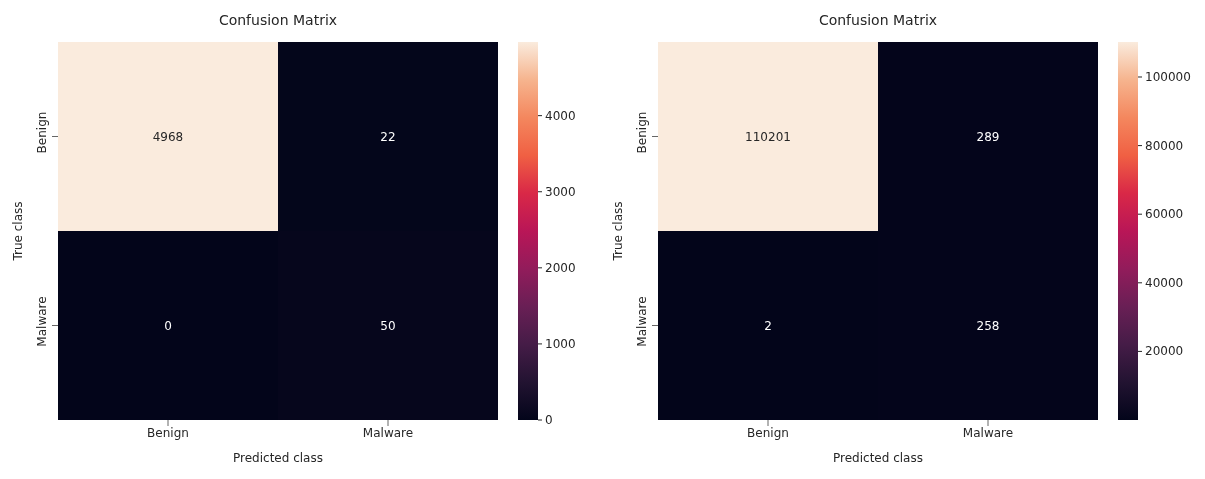 The height and width of the screenshot is (479, 1205). What do you see at coordinates (988, 136) in the screenshot?
I see `data-label: 289` at bounding box center [988, 136].